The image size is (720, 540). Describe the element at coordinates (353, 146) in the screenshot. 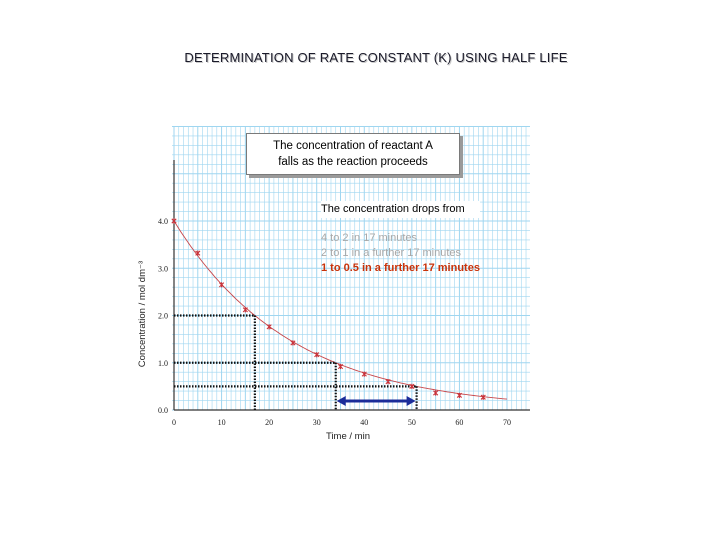

I see `callout-line-1: The concentration of reactant A` at that location.